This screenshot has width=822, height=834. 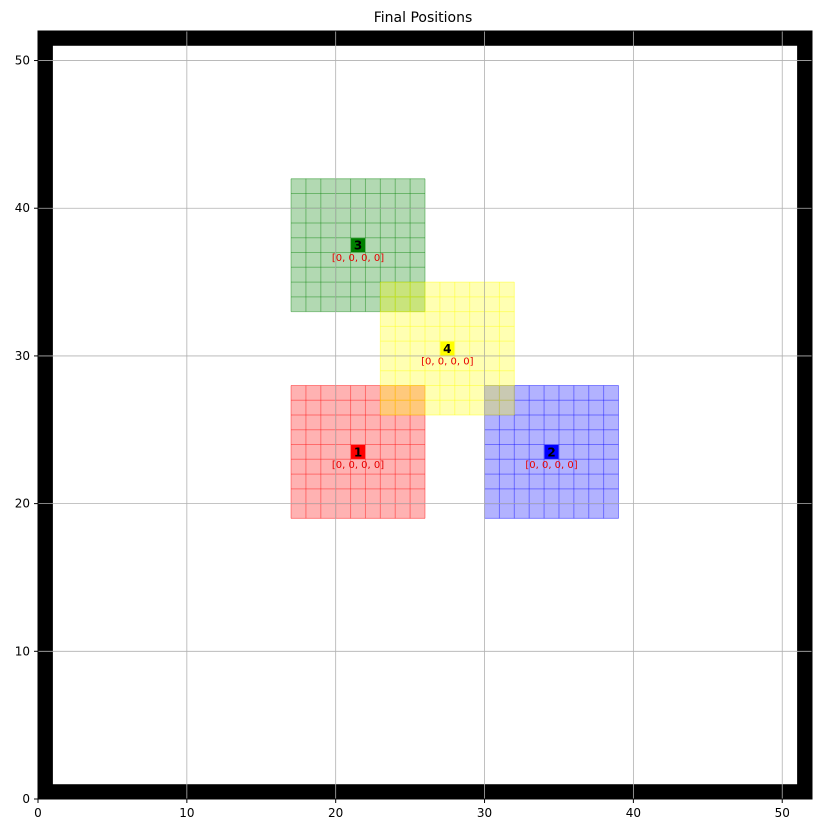 I want to click on boundary-wall-top, so click(x=425, y=38).